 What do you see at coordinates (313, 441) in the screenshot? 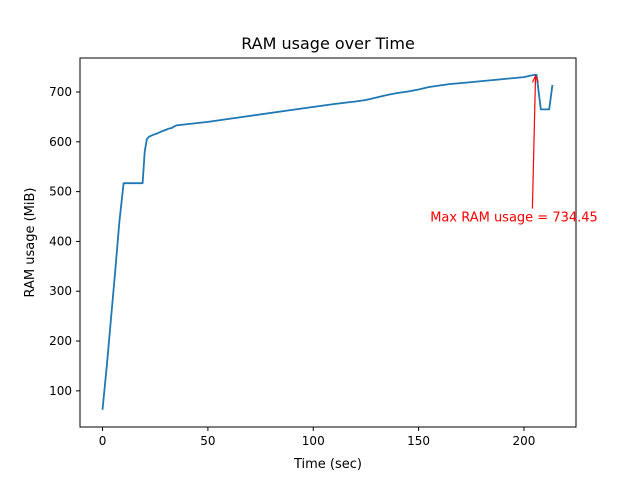
I see `x-tick-label: 100` at bounding box center [313, 441].